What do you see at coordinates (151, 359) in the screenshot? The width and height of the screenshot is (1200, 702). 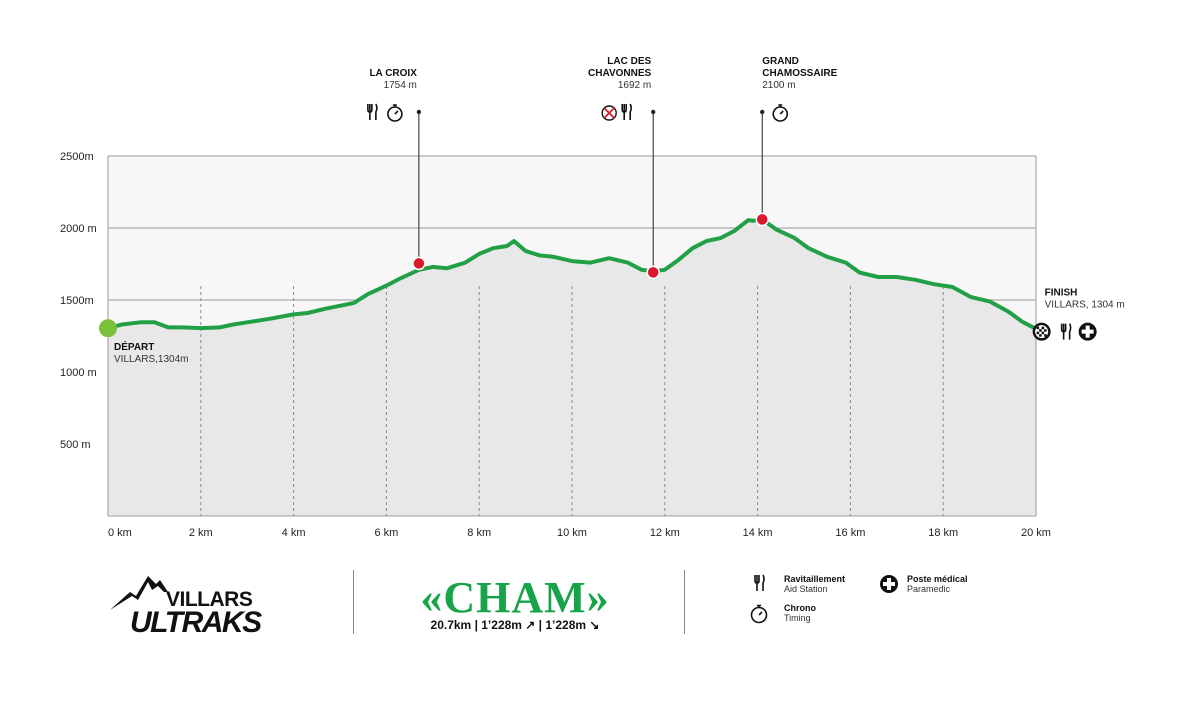 I see `start-detail: VILLARS,1304m` at bounding box center [151, 359].